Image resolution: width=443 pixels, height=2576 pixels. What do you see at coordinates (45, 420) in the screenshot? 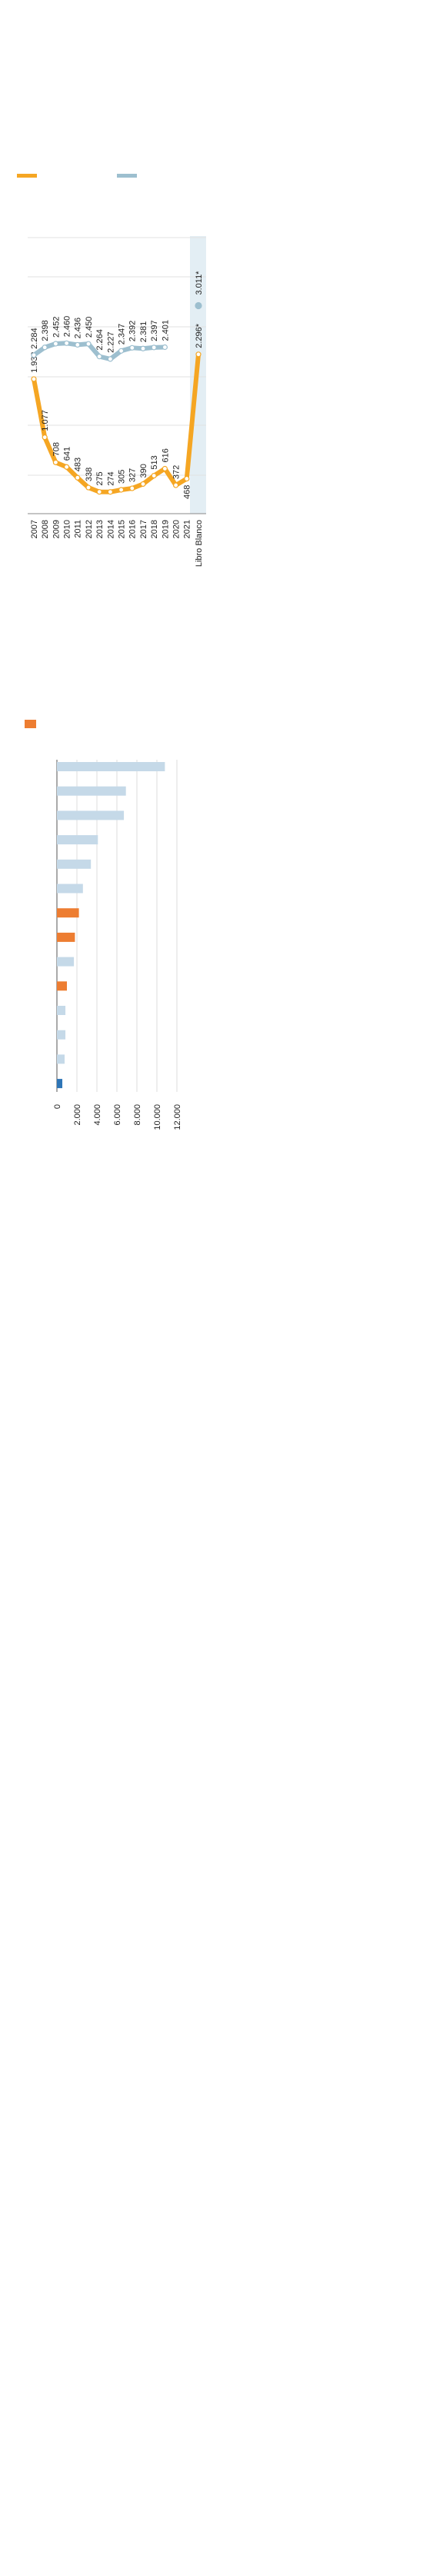
I see `data-label: 1.077` at bounding box center [45, 420].